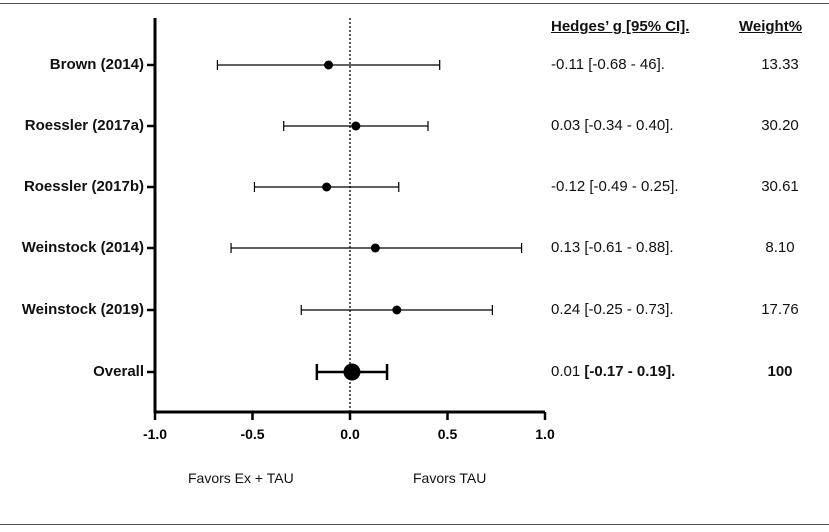 The height and width of the screenshot is (532, 829). What do you see at coordinates (350, 434) in the screenshot?
I see `x-tick-label: 0.0` at bounding box center [350, 434].